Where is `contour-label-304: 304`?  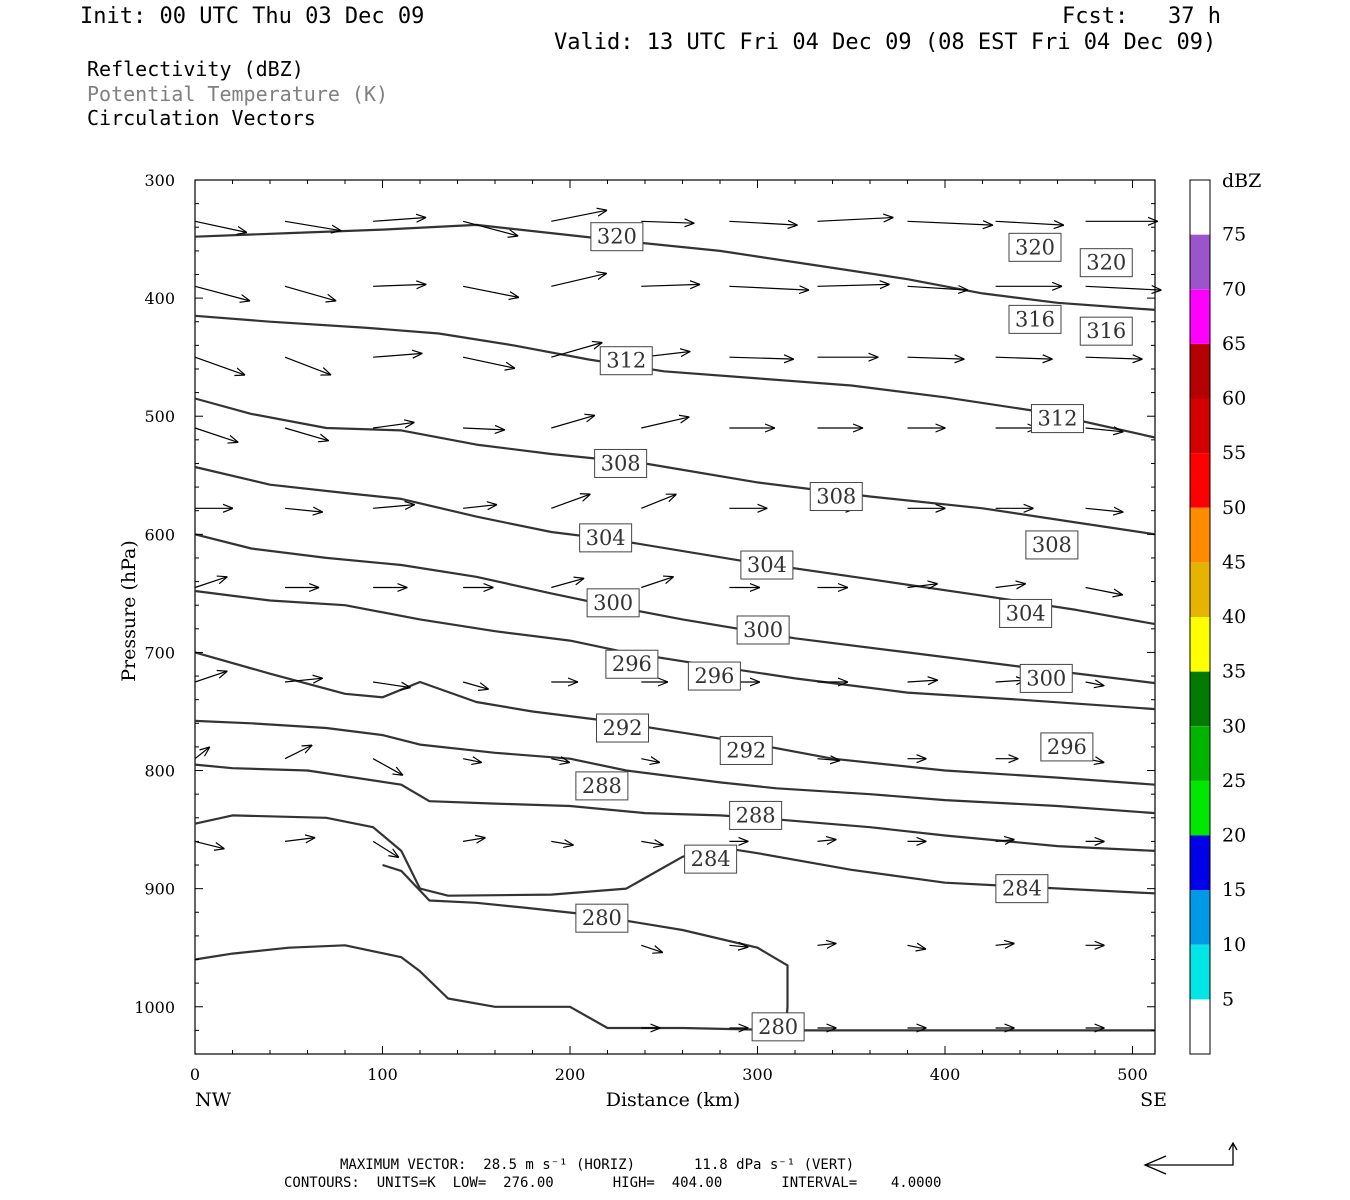 contour-label-304: 304 is located at coordinates (767, 565).